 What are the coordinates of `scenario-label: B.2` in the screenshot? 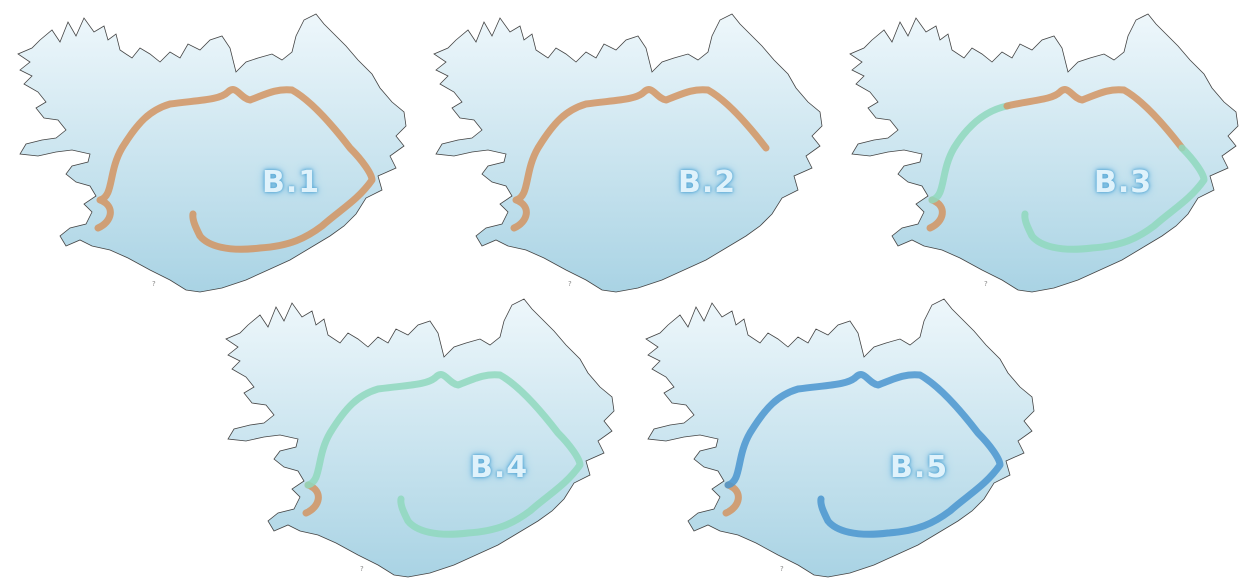 It's located at (707, 182).